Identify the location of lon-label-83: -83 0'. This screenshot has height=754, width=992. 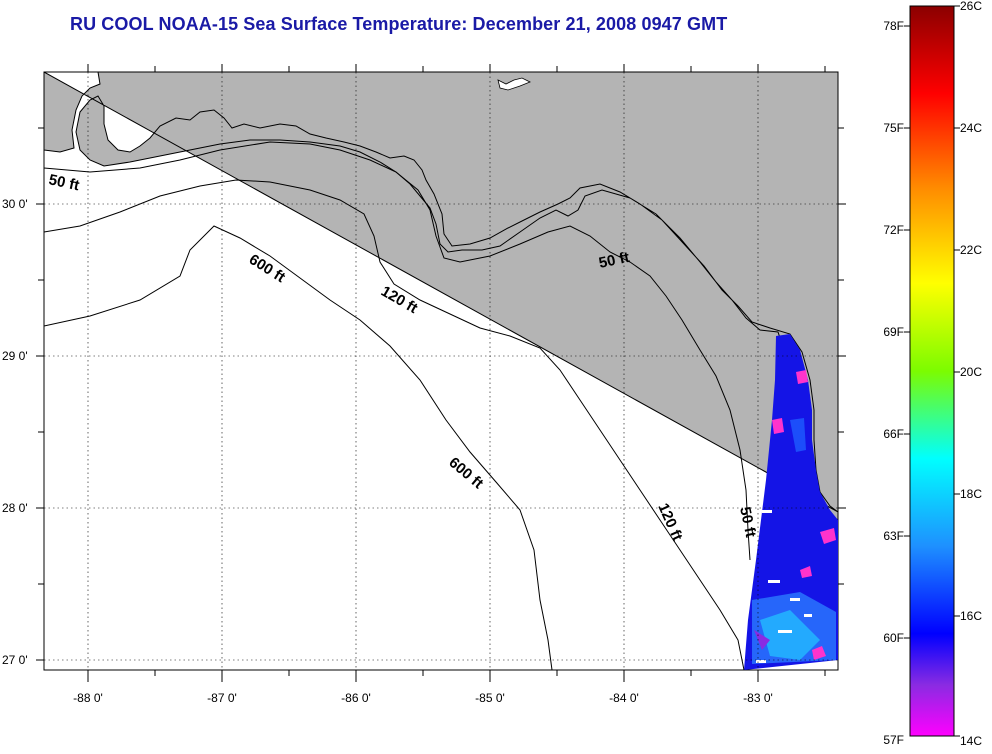
(758, 698).